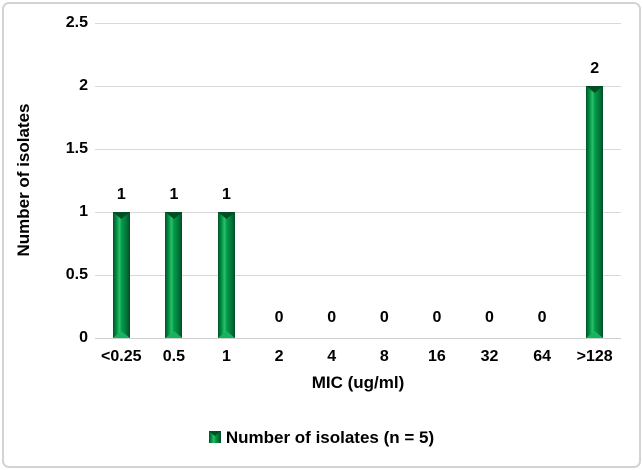  I want to click on legend-label: Number of isolates (n = 5), so click(330, 437).